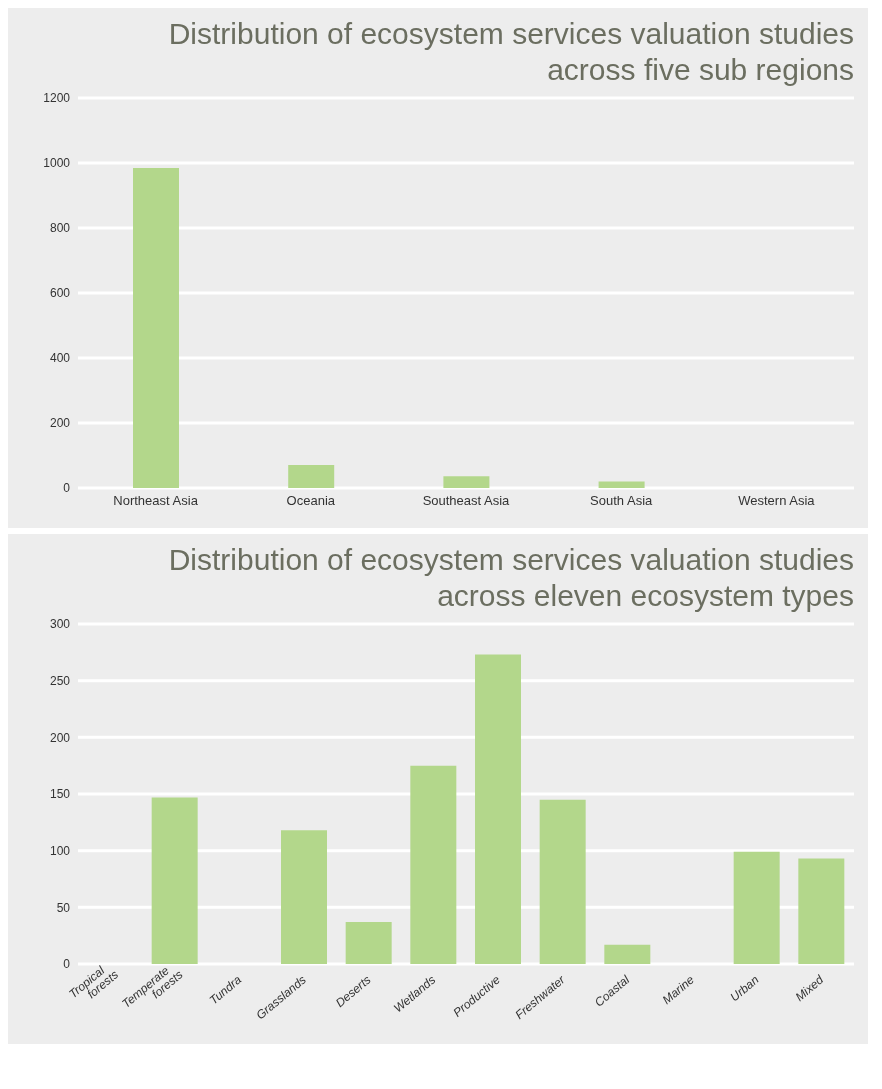 The image size is (882, 1089). Describe the element at coordinates (466, 501) in the screenshot. I see `x-tick-label: Southeast Asia` at that location.